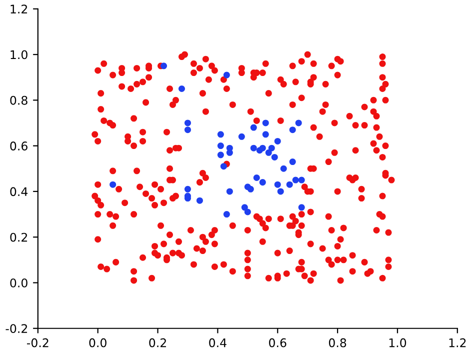 Image resolution: width=474 pixels, height=355 pixels. Describe the element at coordinates (157, 343) in the screenshot. I see `x-tick-label: 0.2` at that location.